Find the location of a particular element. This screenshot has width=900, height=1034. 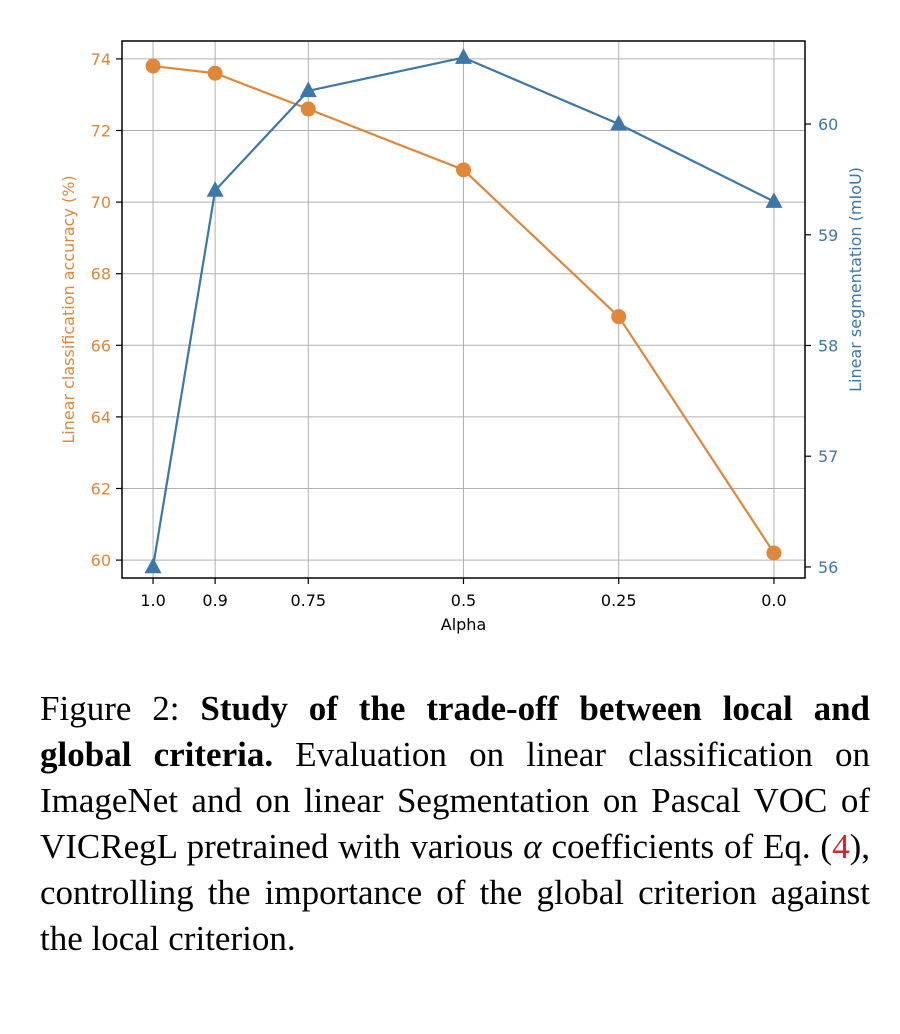

caption-alpha-symbol: α is located at coordinates (532, 846).